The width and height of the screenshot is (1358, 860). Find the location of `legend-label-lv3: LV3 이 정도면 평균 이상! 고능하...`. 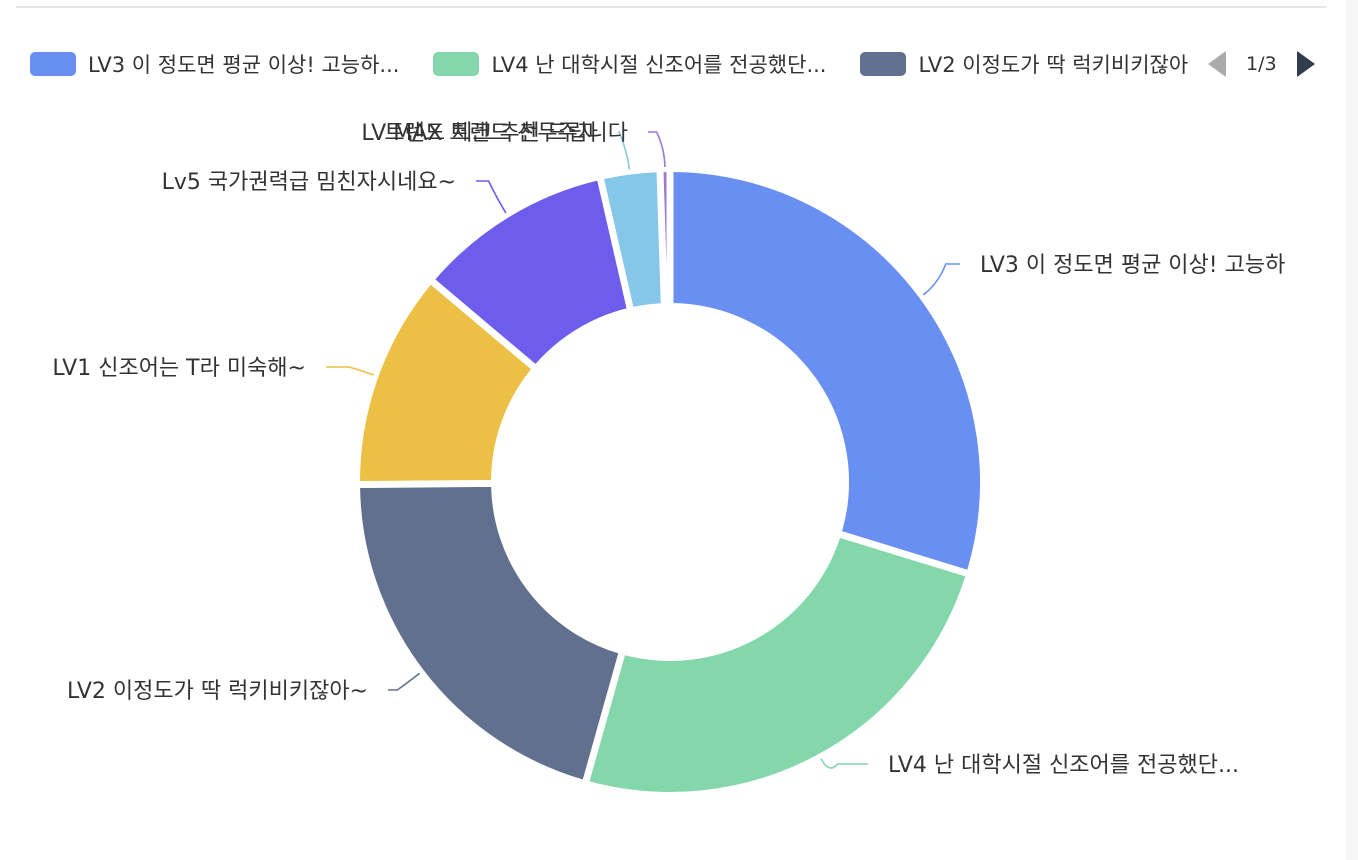

legend-label-lv3: LV3 이 정도면 평균 이상! 고능하... is located at coordinates (244, 65).